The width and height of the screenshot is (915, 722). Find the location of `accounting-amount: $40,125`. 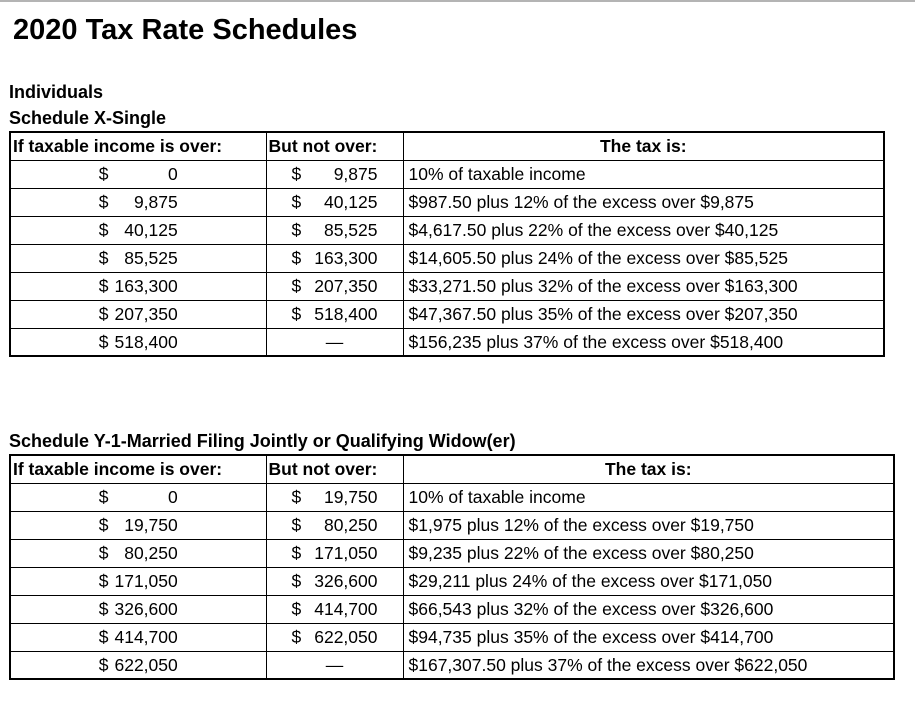

accounting-amount: $40,125 is located at coordinates (138, 230).